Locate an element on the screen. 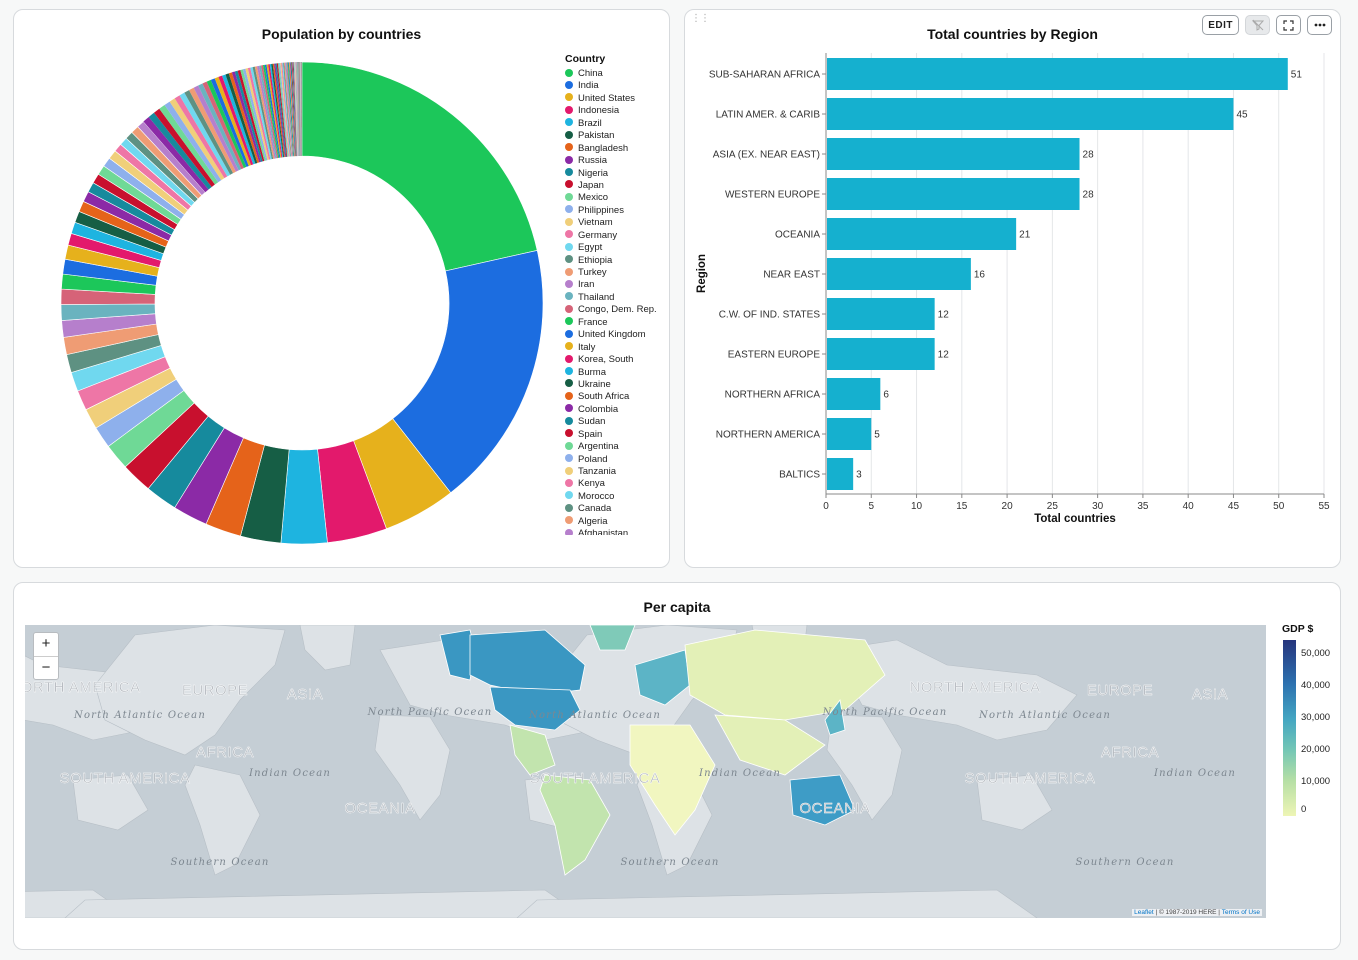 This screenshot has height=960, width=1358. legend-item: South Africa is located at coordinates (617, 397).